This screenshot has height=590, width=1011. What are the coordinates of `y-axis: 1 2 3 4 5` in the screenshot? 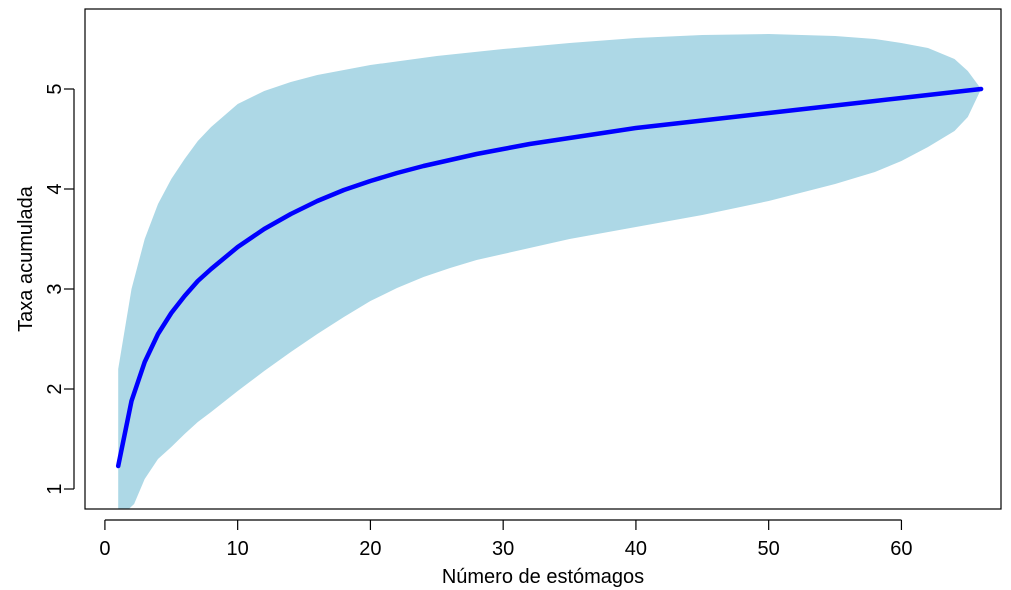 It's located at (59, 289).